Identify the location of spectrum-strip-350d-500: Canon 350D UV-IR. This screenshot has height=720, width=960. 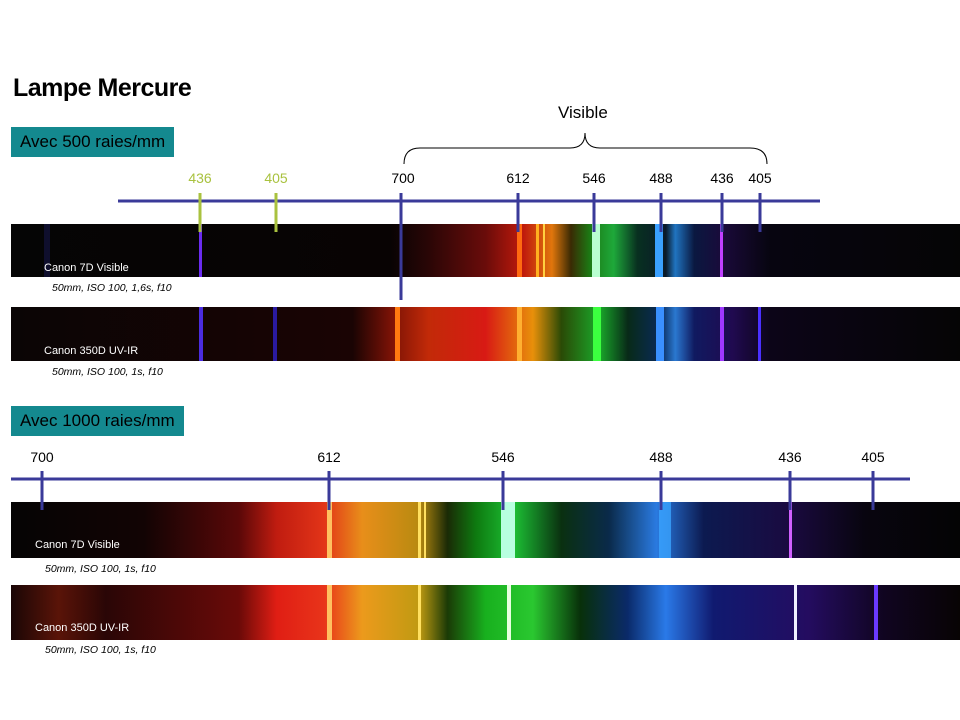
(485, 334).